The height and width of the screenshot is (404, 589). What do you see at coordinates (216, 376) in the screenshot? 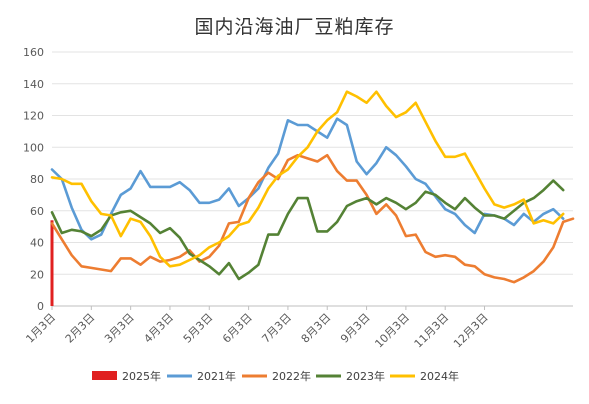
I see `legend-label: 2021年` at bounding box center [216, 376].